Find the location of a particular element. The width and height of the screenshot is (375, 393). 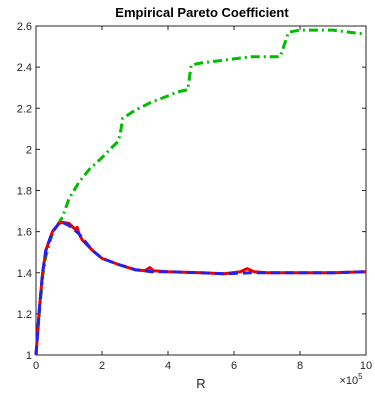

x-tick-label: 10 is located at coordinates (366, 366).